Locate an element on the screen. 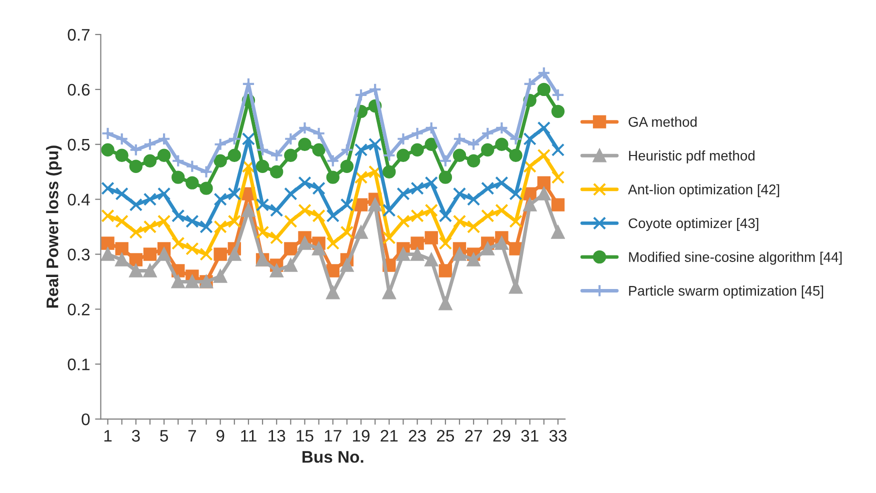 The width and height of the screenshot is (876, 493). x-tick-label: 17 is located at coordinates (333, 436).